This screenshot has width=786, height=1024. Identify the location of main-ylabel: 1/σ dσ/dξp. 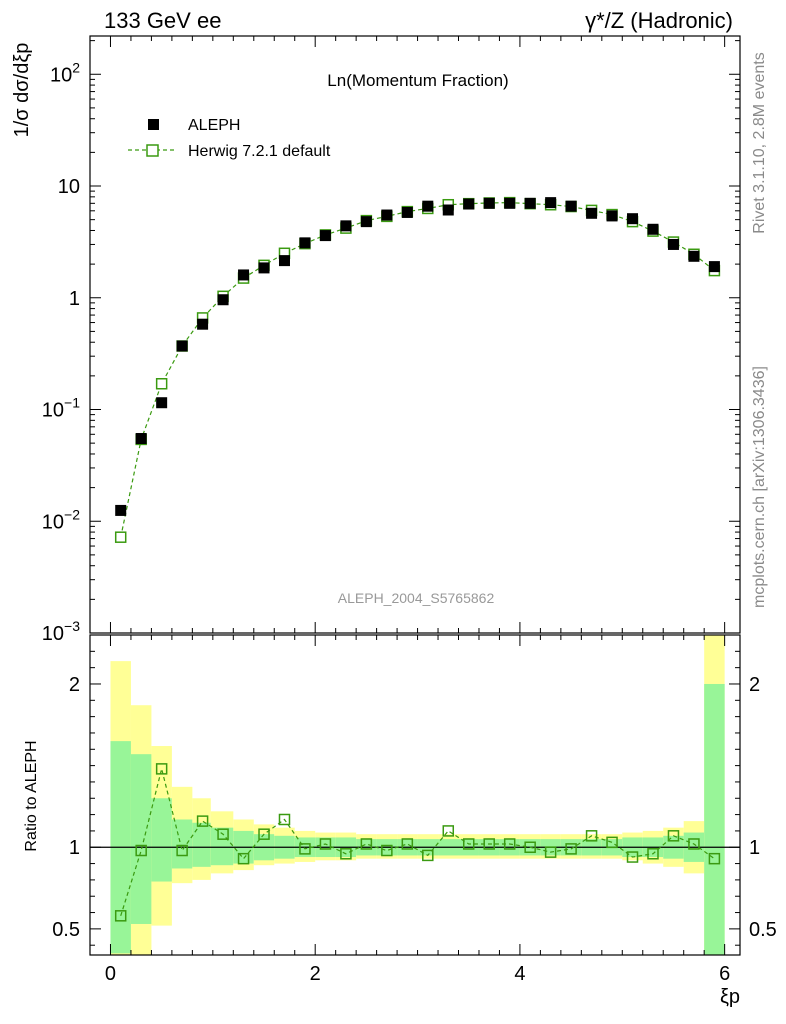
(22, 90).